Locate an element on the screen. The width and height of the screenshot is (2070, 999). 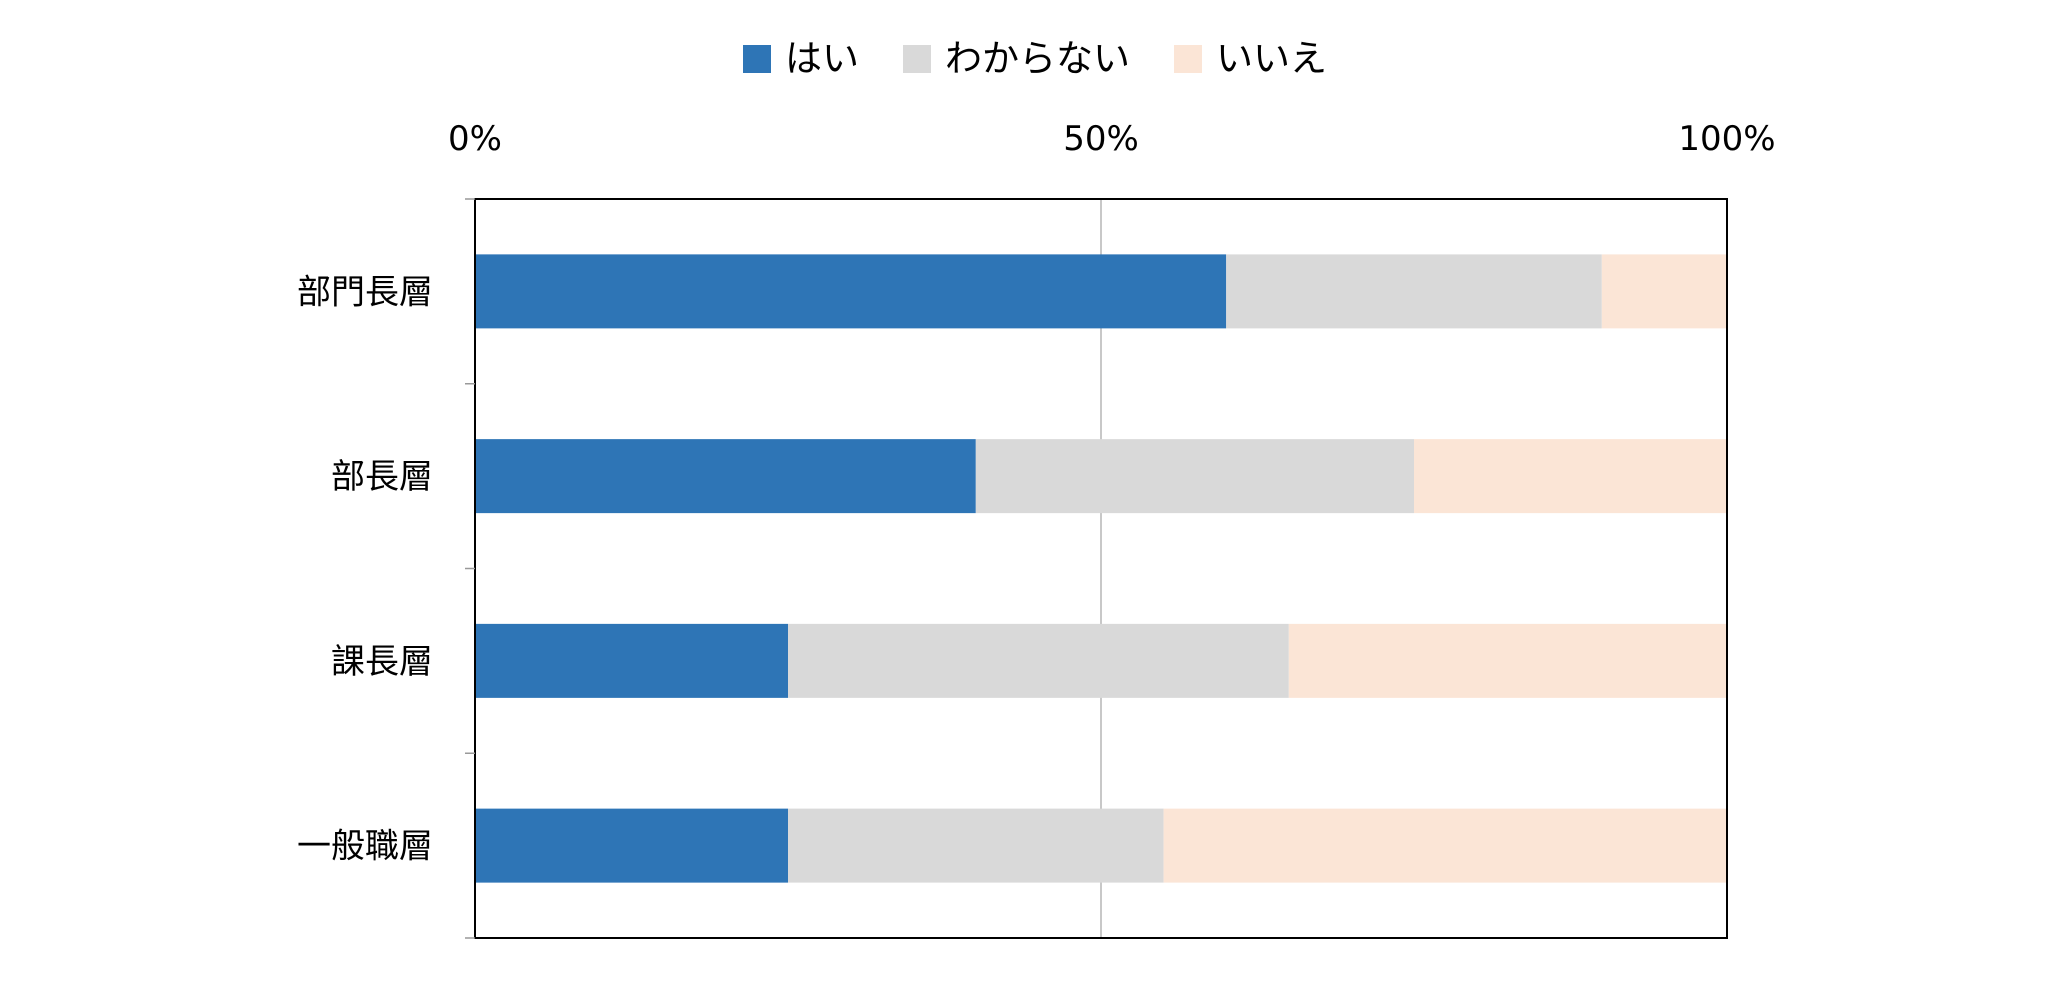
legend-item: はい is located at coordinates (801, 58).